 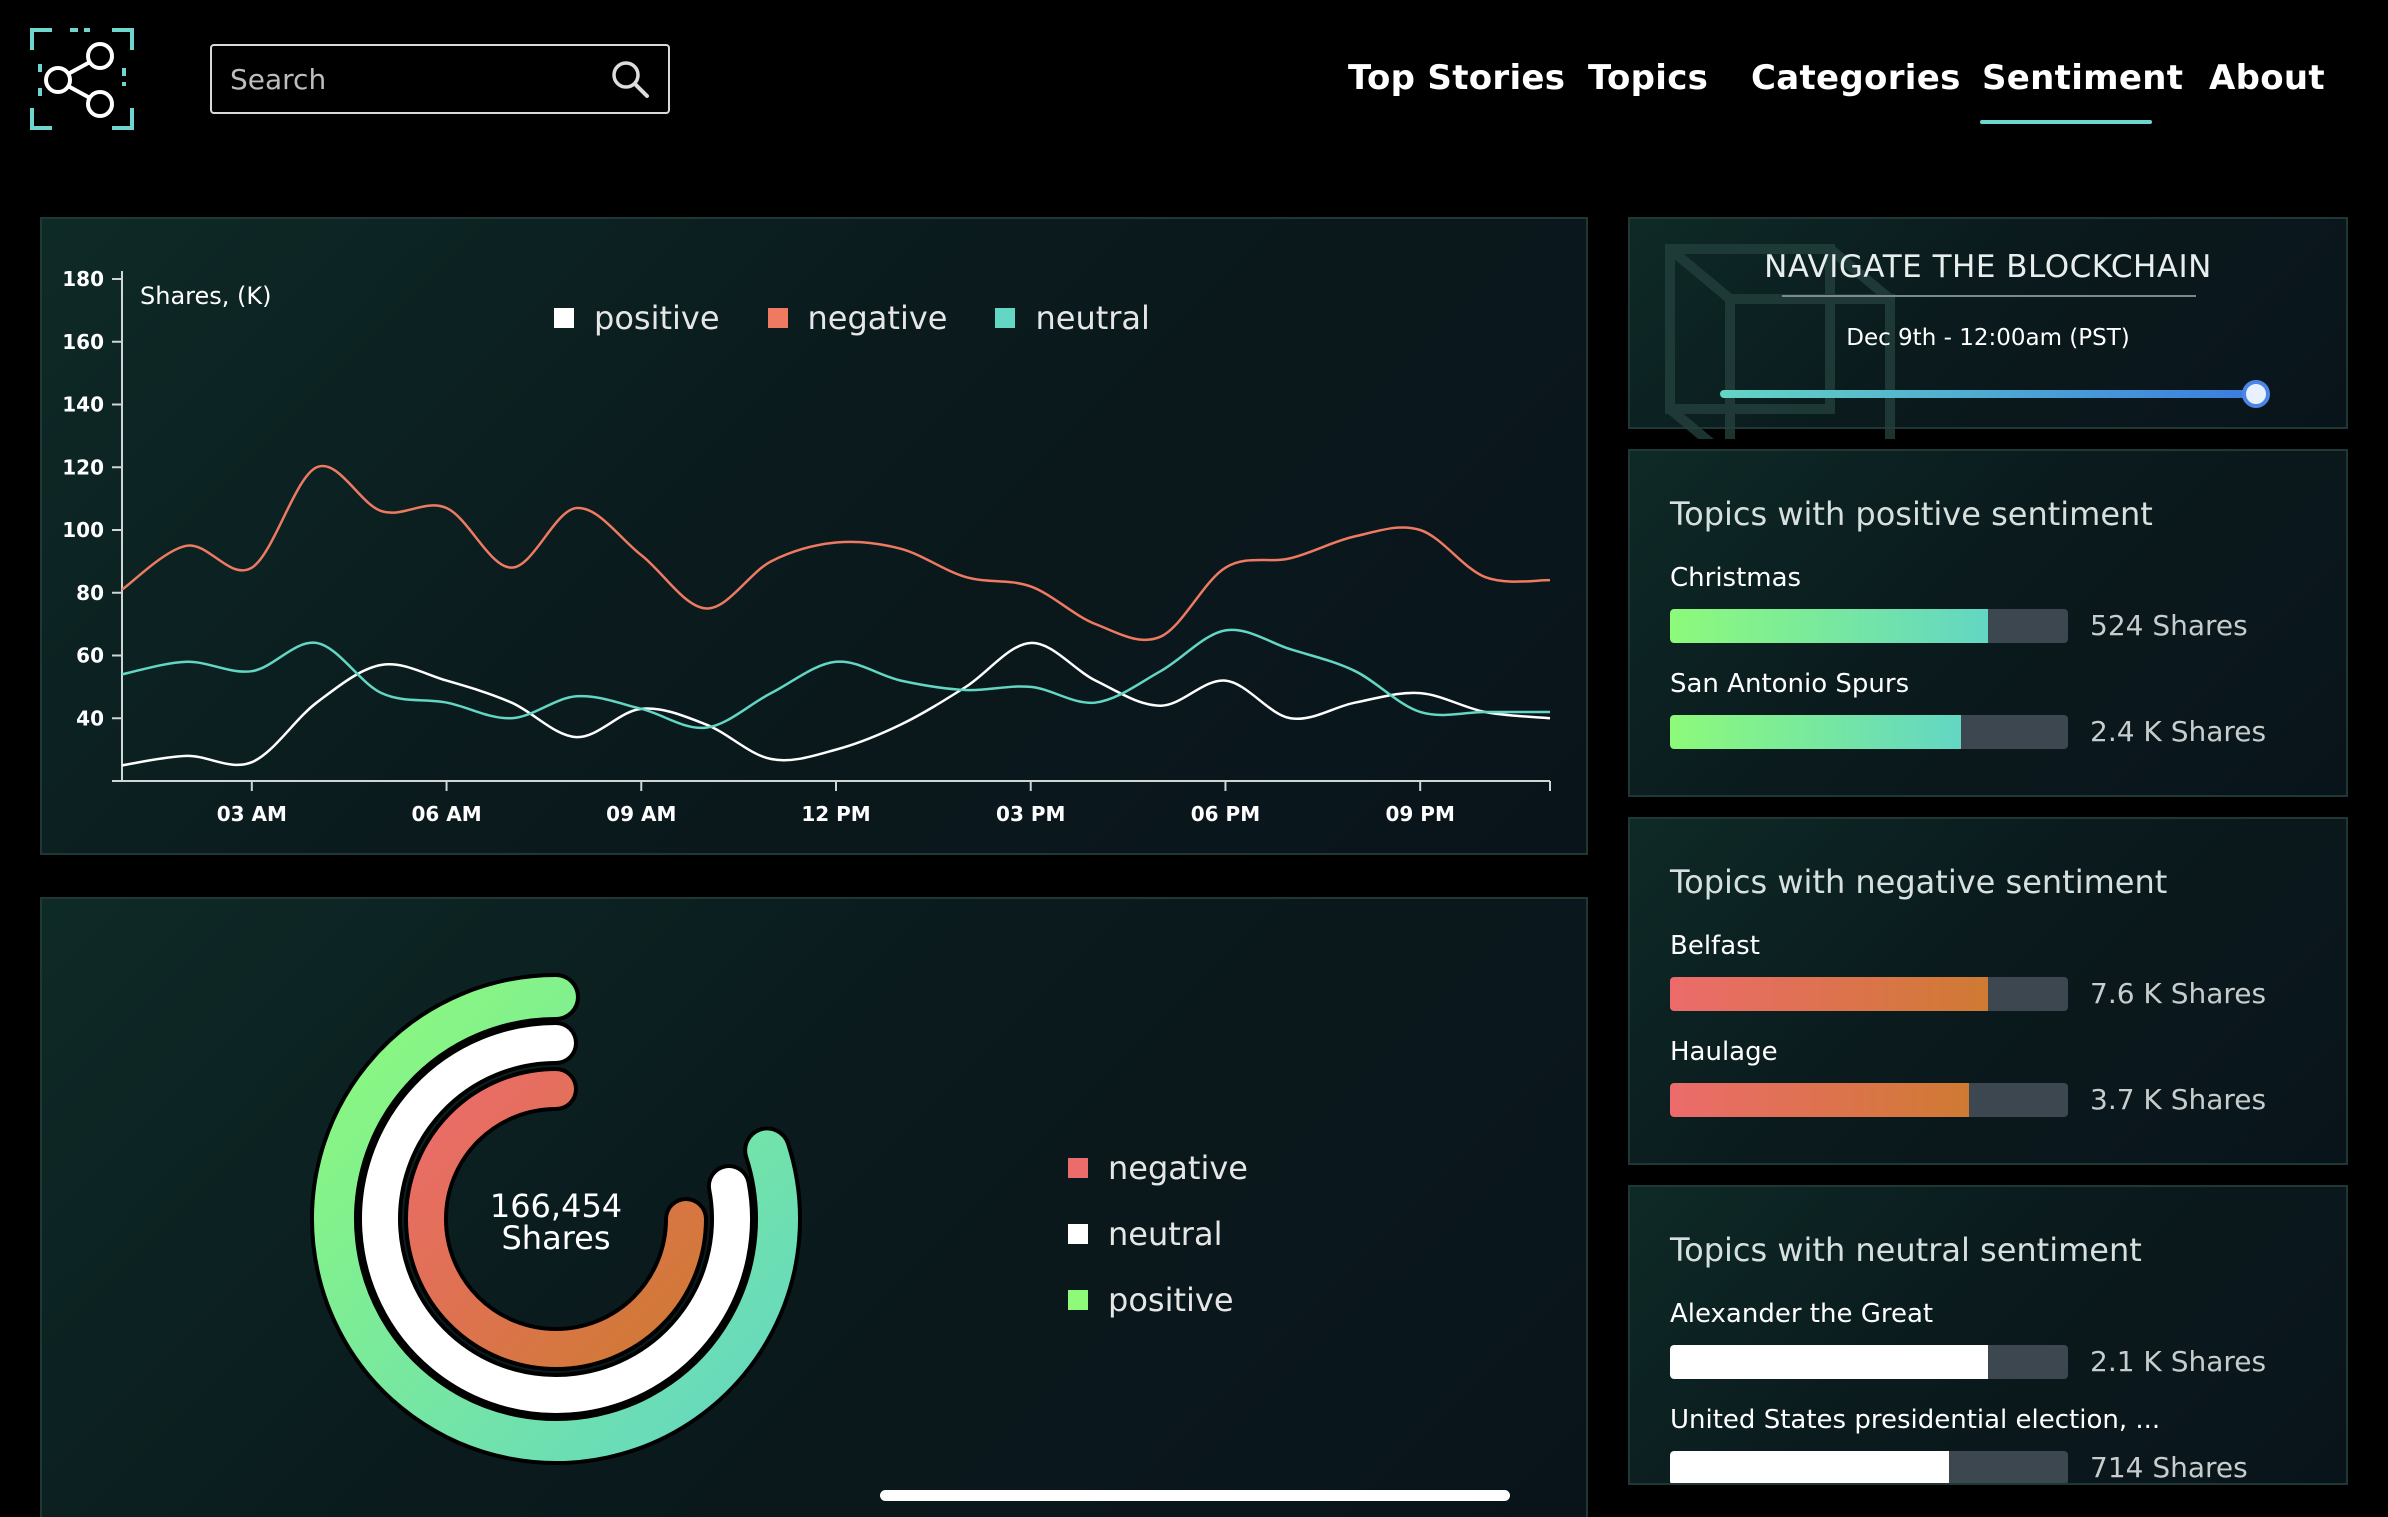 What do you see at coordinates (2169, 1467) in the screenshot?
I see `share-count: 714 Shares` at bounding box center [2169, 1467].